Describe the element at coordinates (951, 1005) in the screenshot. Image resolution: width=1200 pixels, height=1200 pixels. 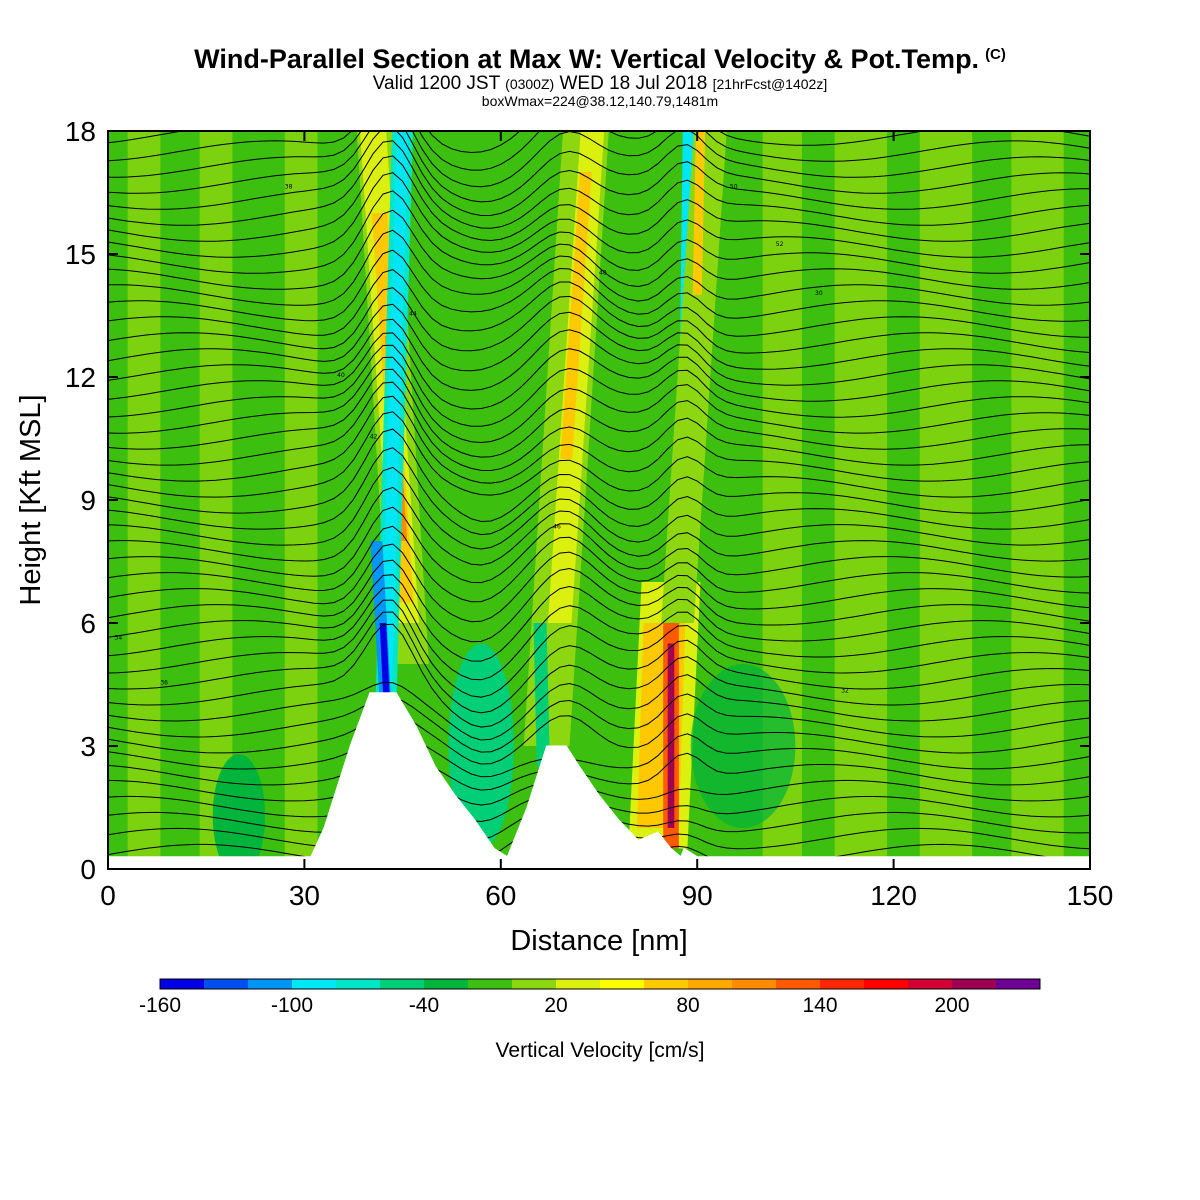
I see `colorbar-tick-label: 200` at that location.